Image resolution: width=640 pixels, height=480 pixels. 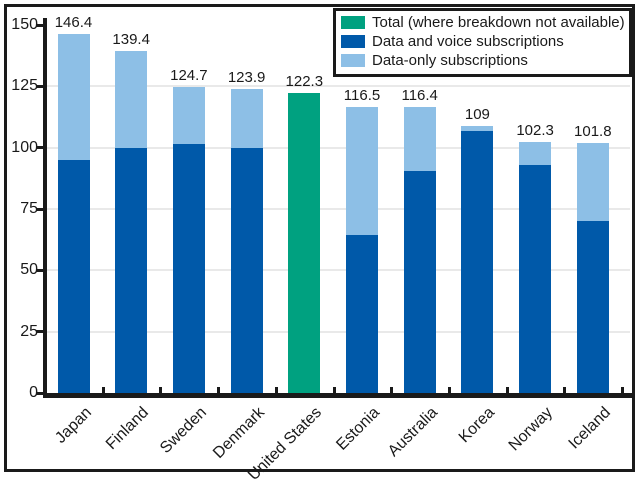 What do you see at coordinates (362, 96) in the screenshot?
I see `value-label-estonia: 116.5` at bounding box center [362, 96].